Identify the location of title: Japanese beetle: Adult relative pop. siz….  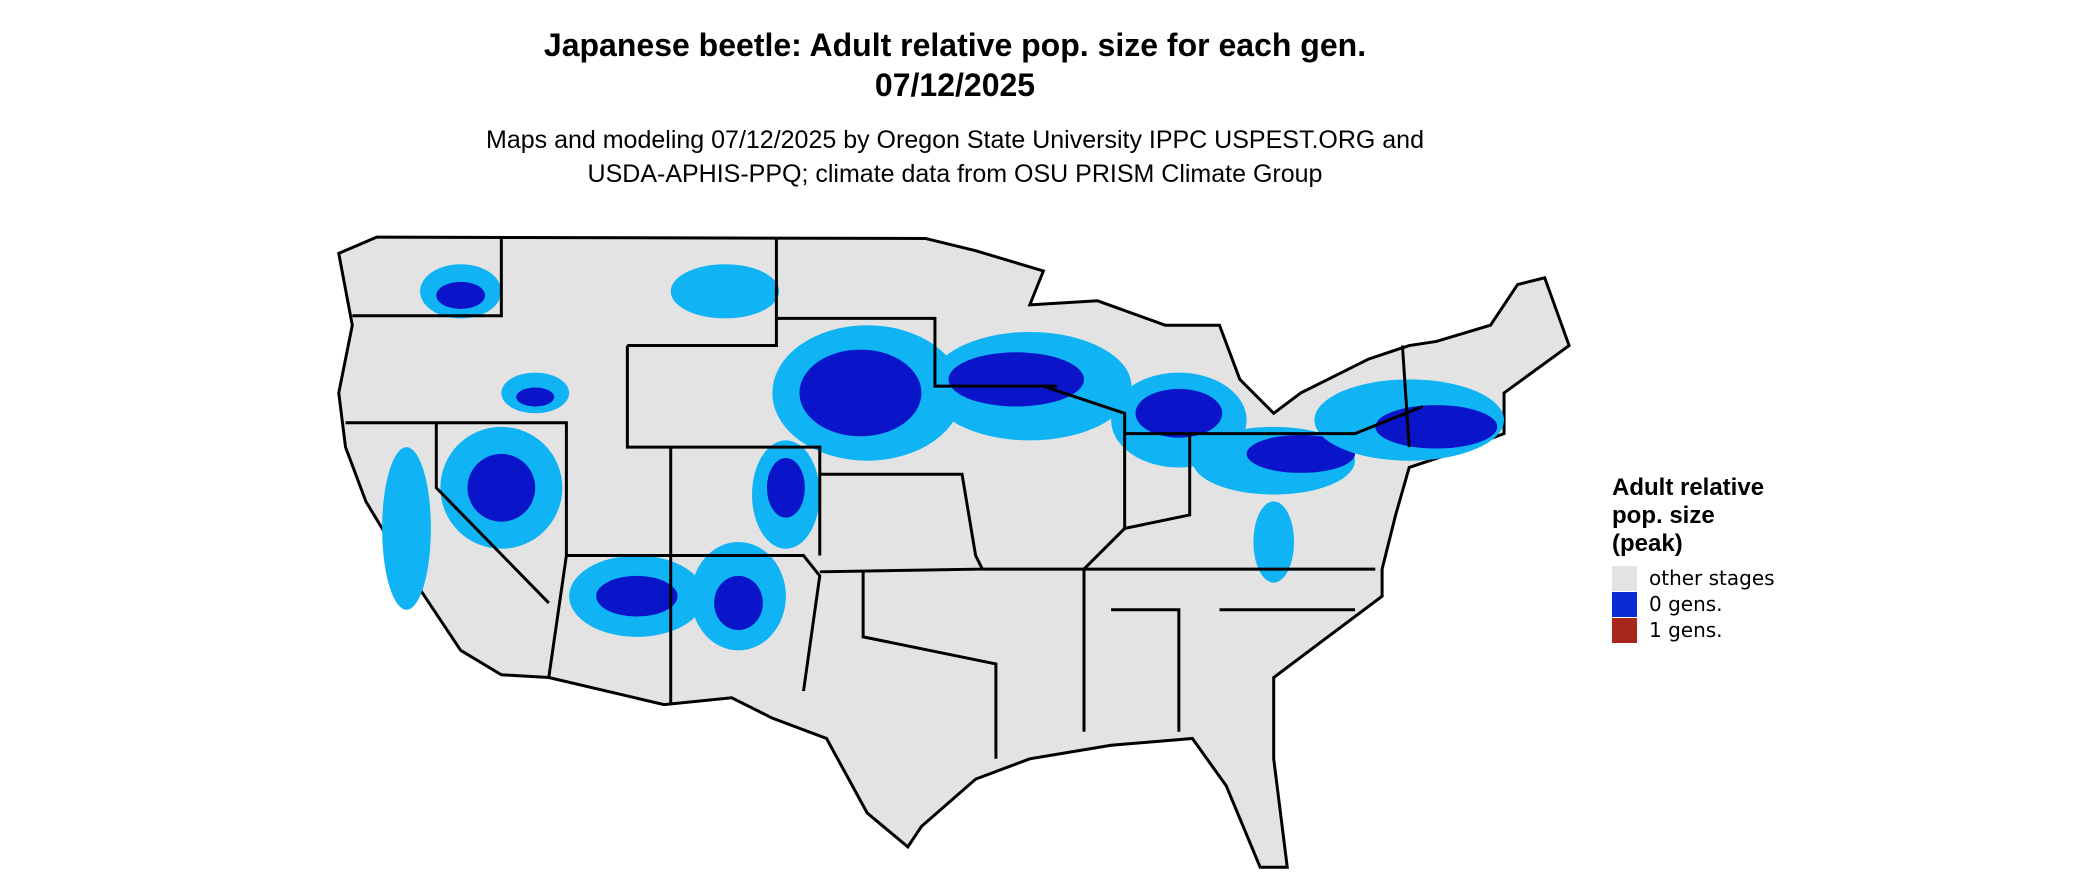
(955, 45).